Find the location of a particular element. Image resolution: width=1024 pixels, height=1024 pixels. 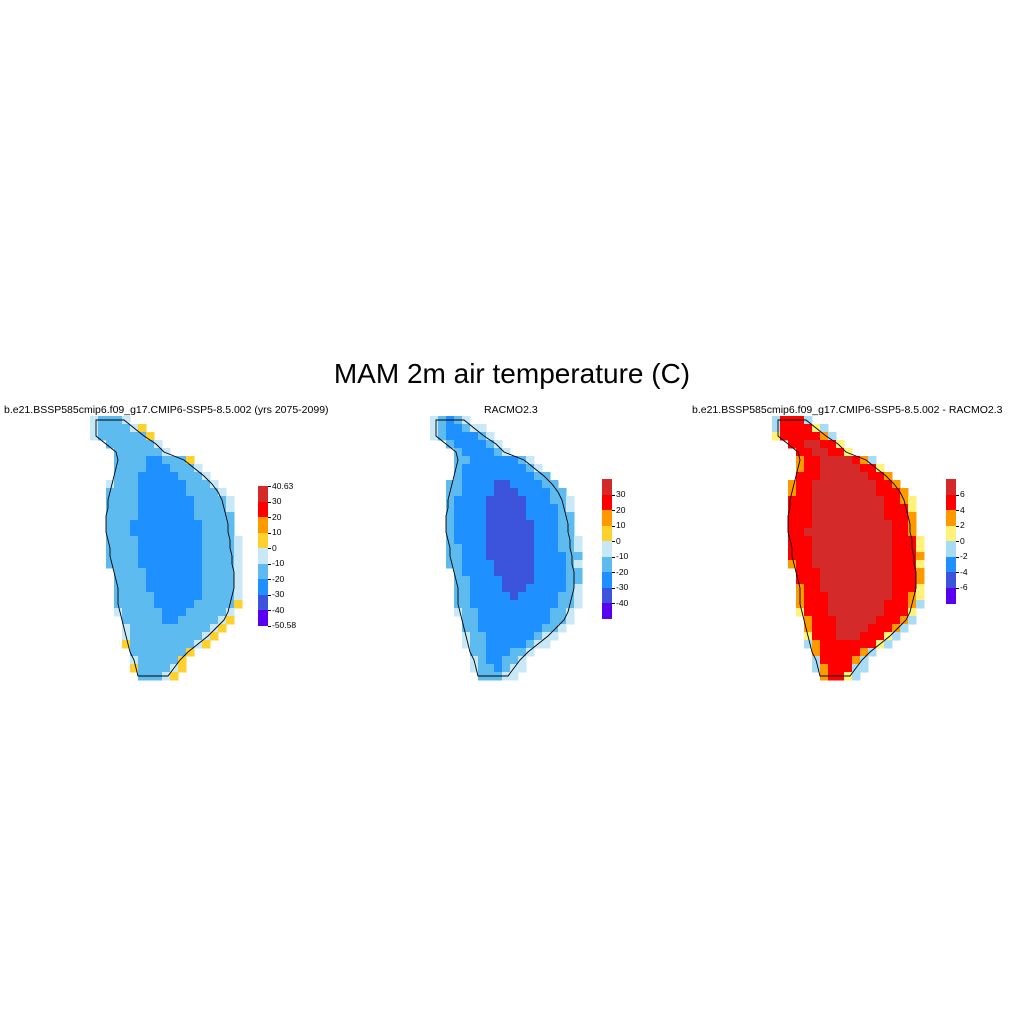

colorbar-label: 10 is located at coordinates (621, 525).